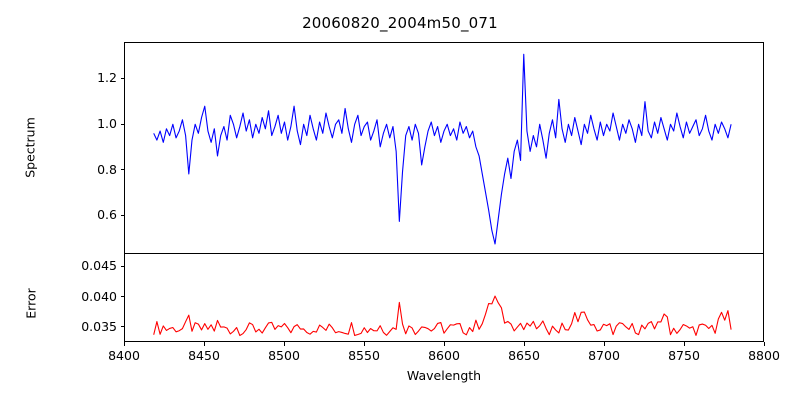 The width and height of the screenshot is (800, 400). What do you see at coordinates (444, 375) in the screenshot?
I see `wavelength-axis-label: Wavelength` at bounding box center [444, 375].